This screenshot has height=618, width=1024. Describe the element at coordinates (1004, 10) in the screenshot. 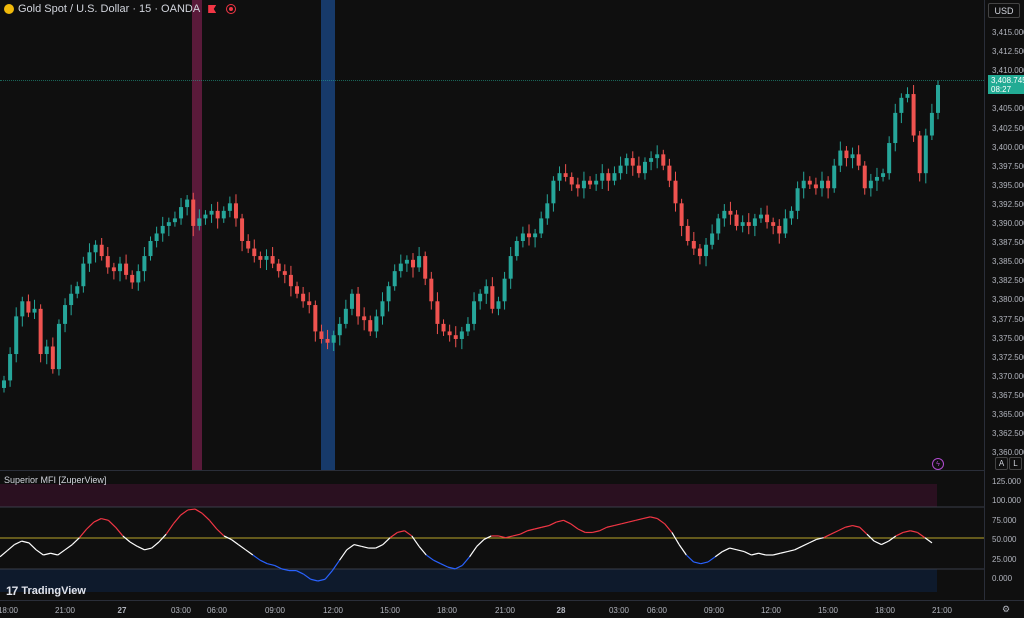

I see `currency-selector: USD` at that location.